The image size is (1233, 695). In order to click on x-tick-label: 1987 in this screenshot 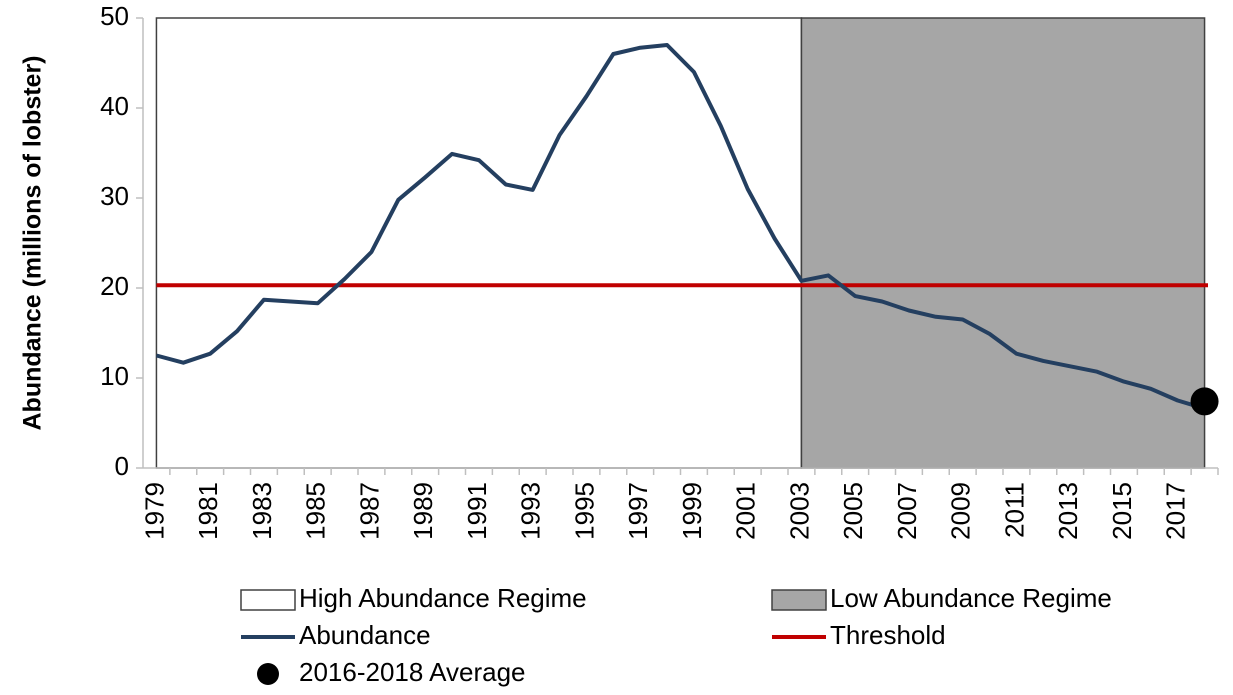, I will do `click(369, 511)`.